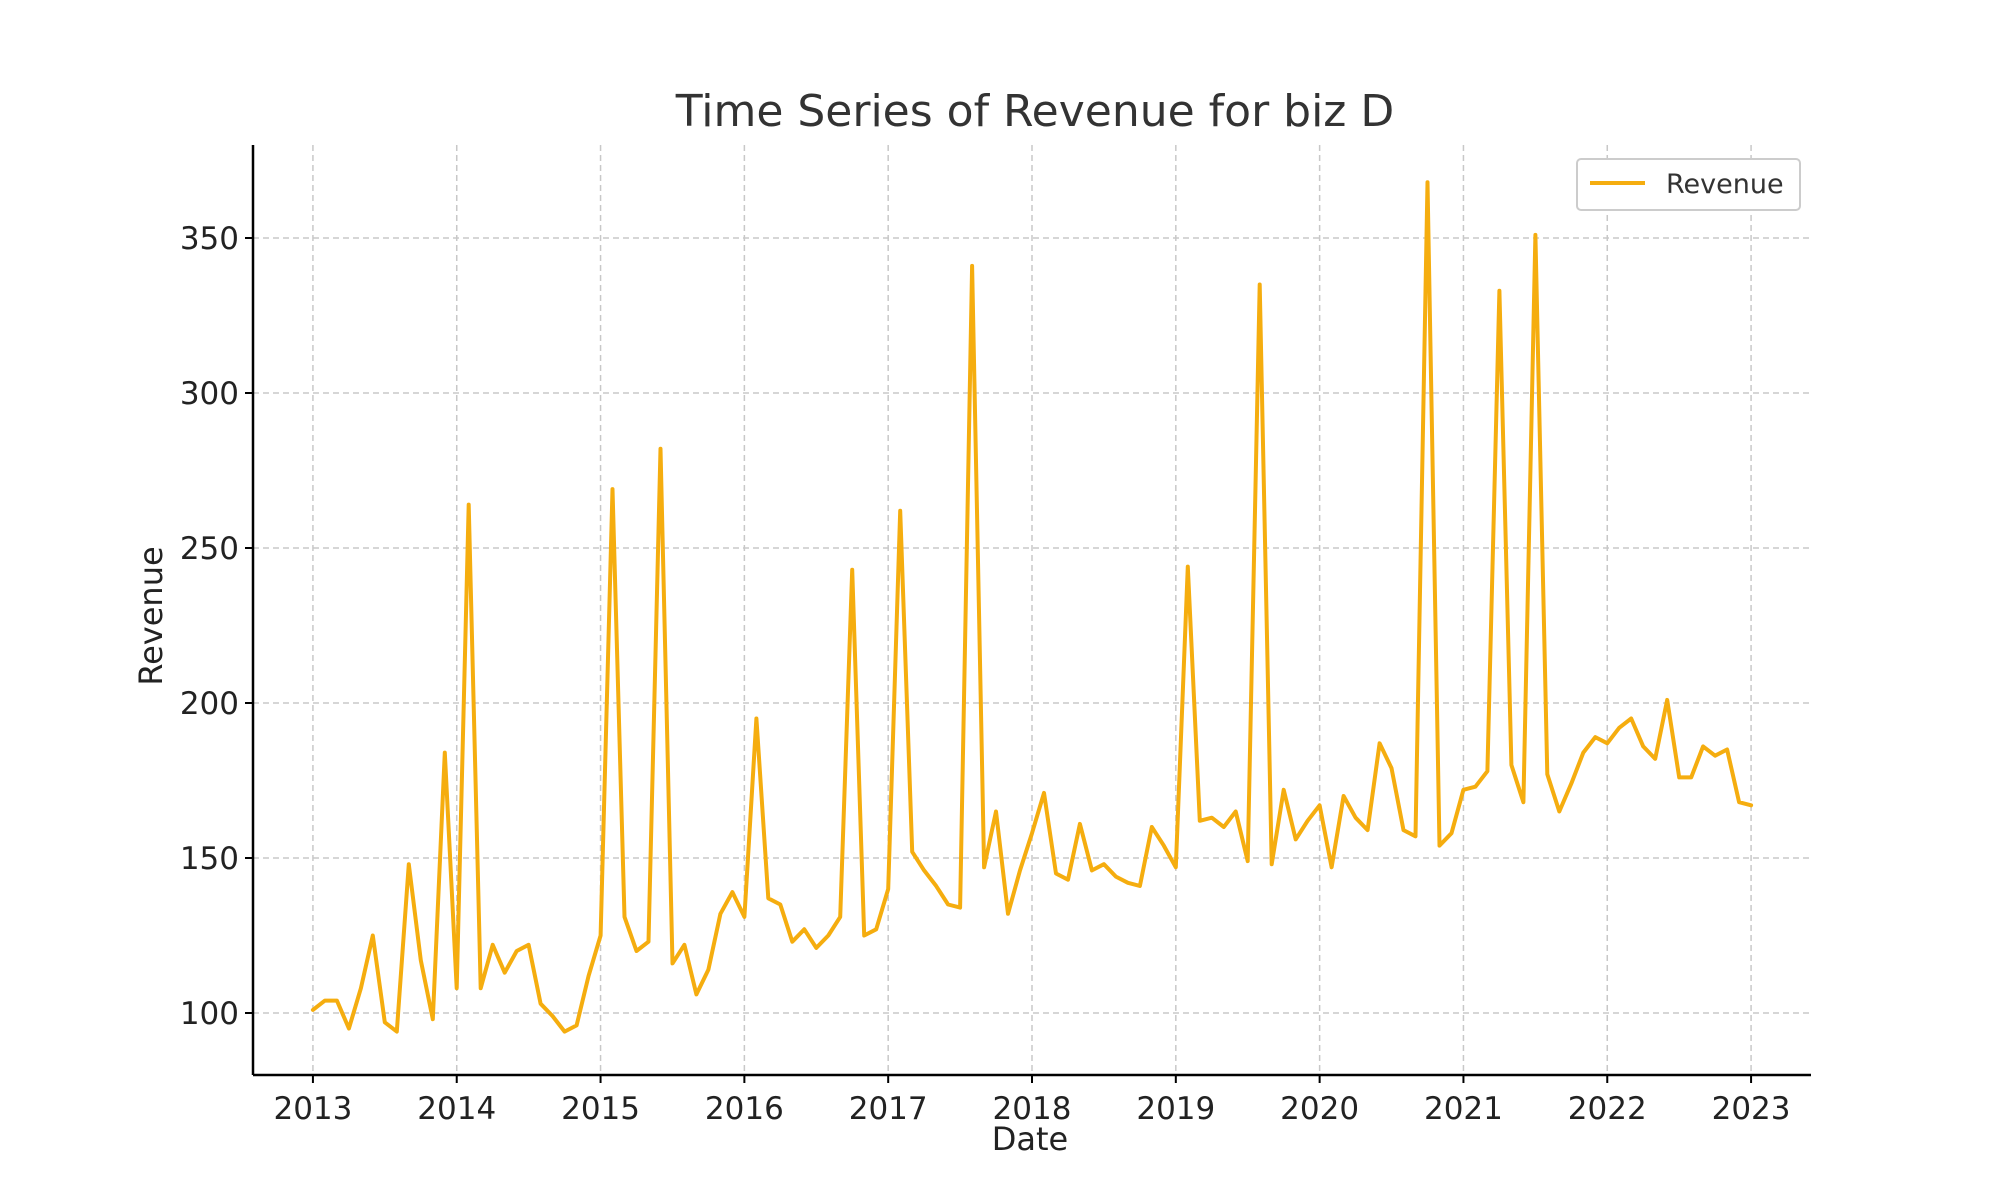 This screenshot has width=2000, height=1200. What do you see at coordinates (600, 1109) in the screenshot?
I see `x-tick-label: 2015` at bounding box center [600, 1109].